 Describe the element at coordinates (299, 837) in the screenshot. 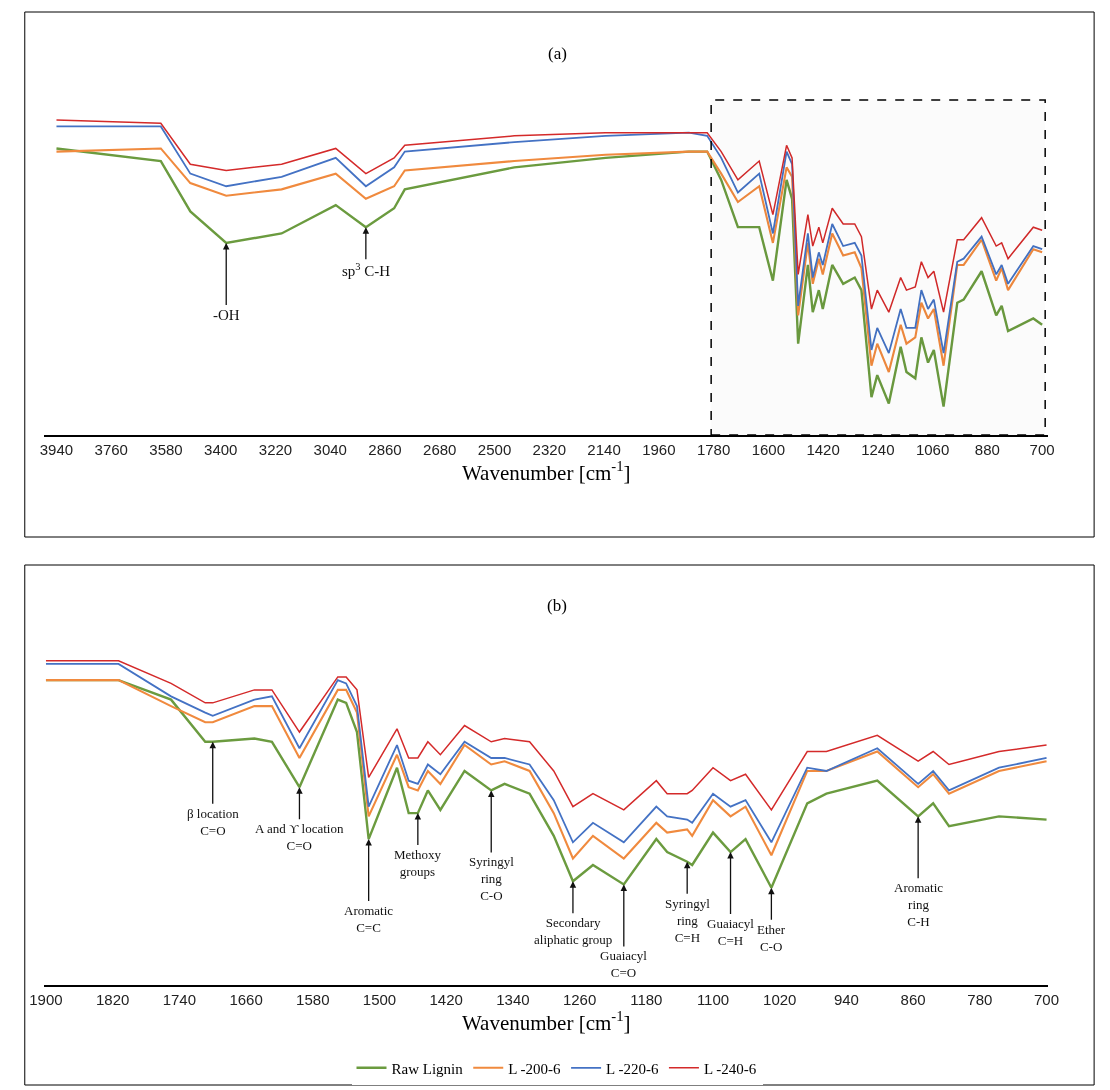

I see `annotation: A and ϒ location C=O` at that location.